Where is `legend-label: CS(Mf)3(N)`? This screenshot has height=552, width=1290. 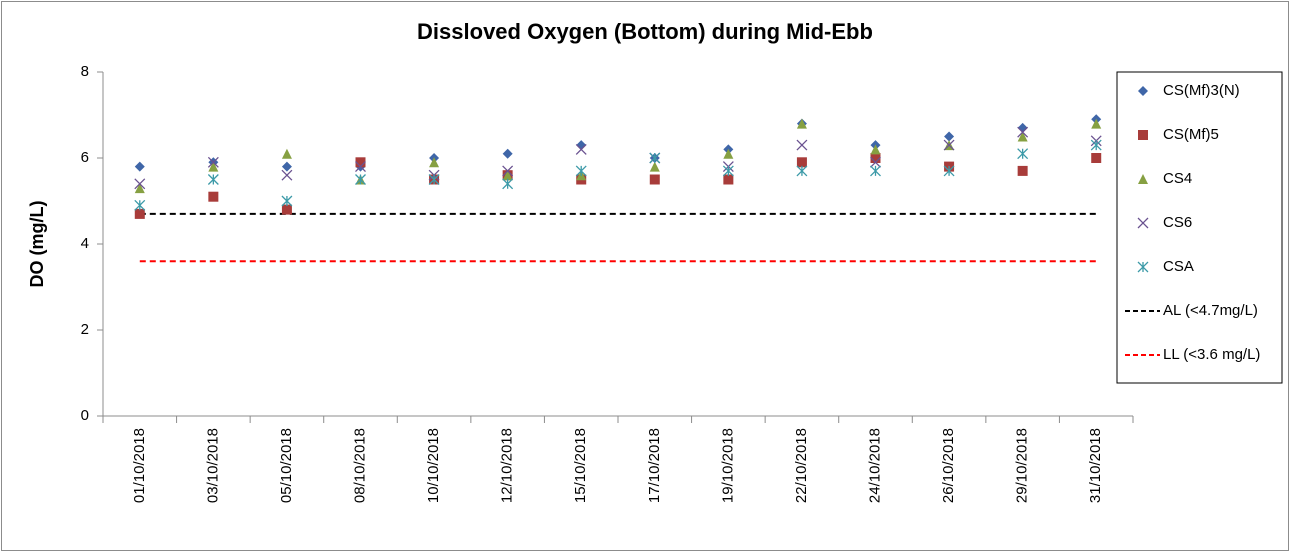 legend-label: CS(Mf)3(N) is located at coordinates (1201, 90).